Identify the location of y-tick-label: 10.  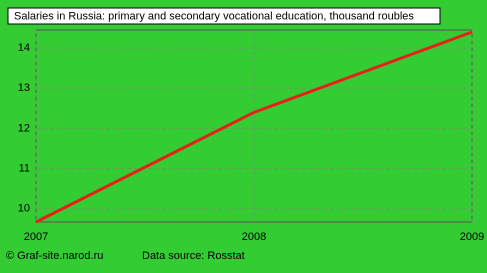
(24, 209).